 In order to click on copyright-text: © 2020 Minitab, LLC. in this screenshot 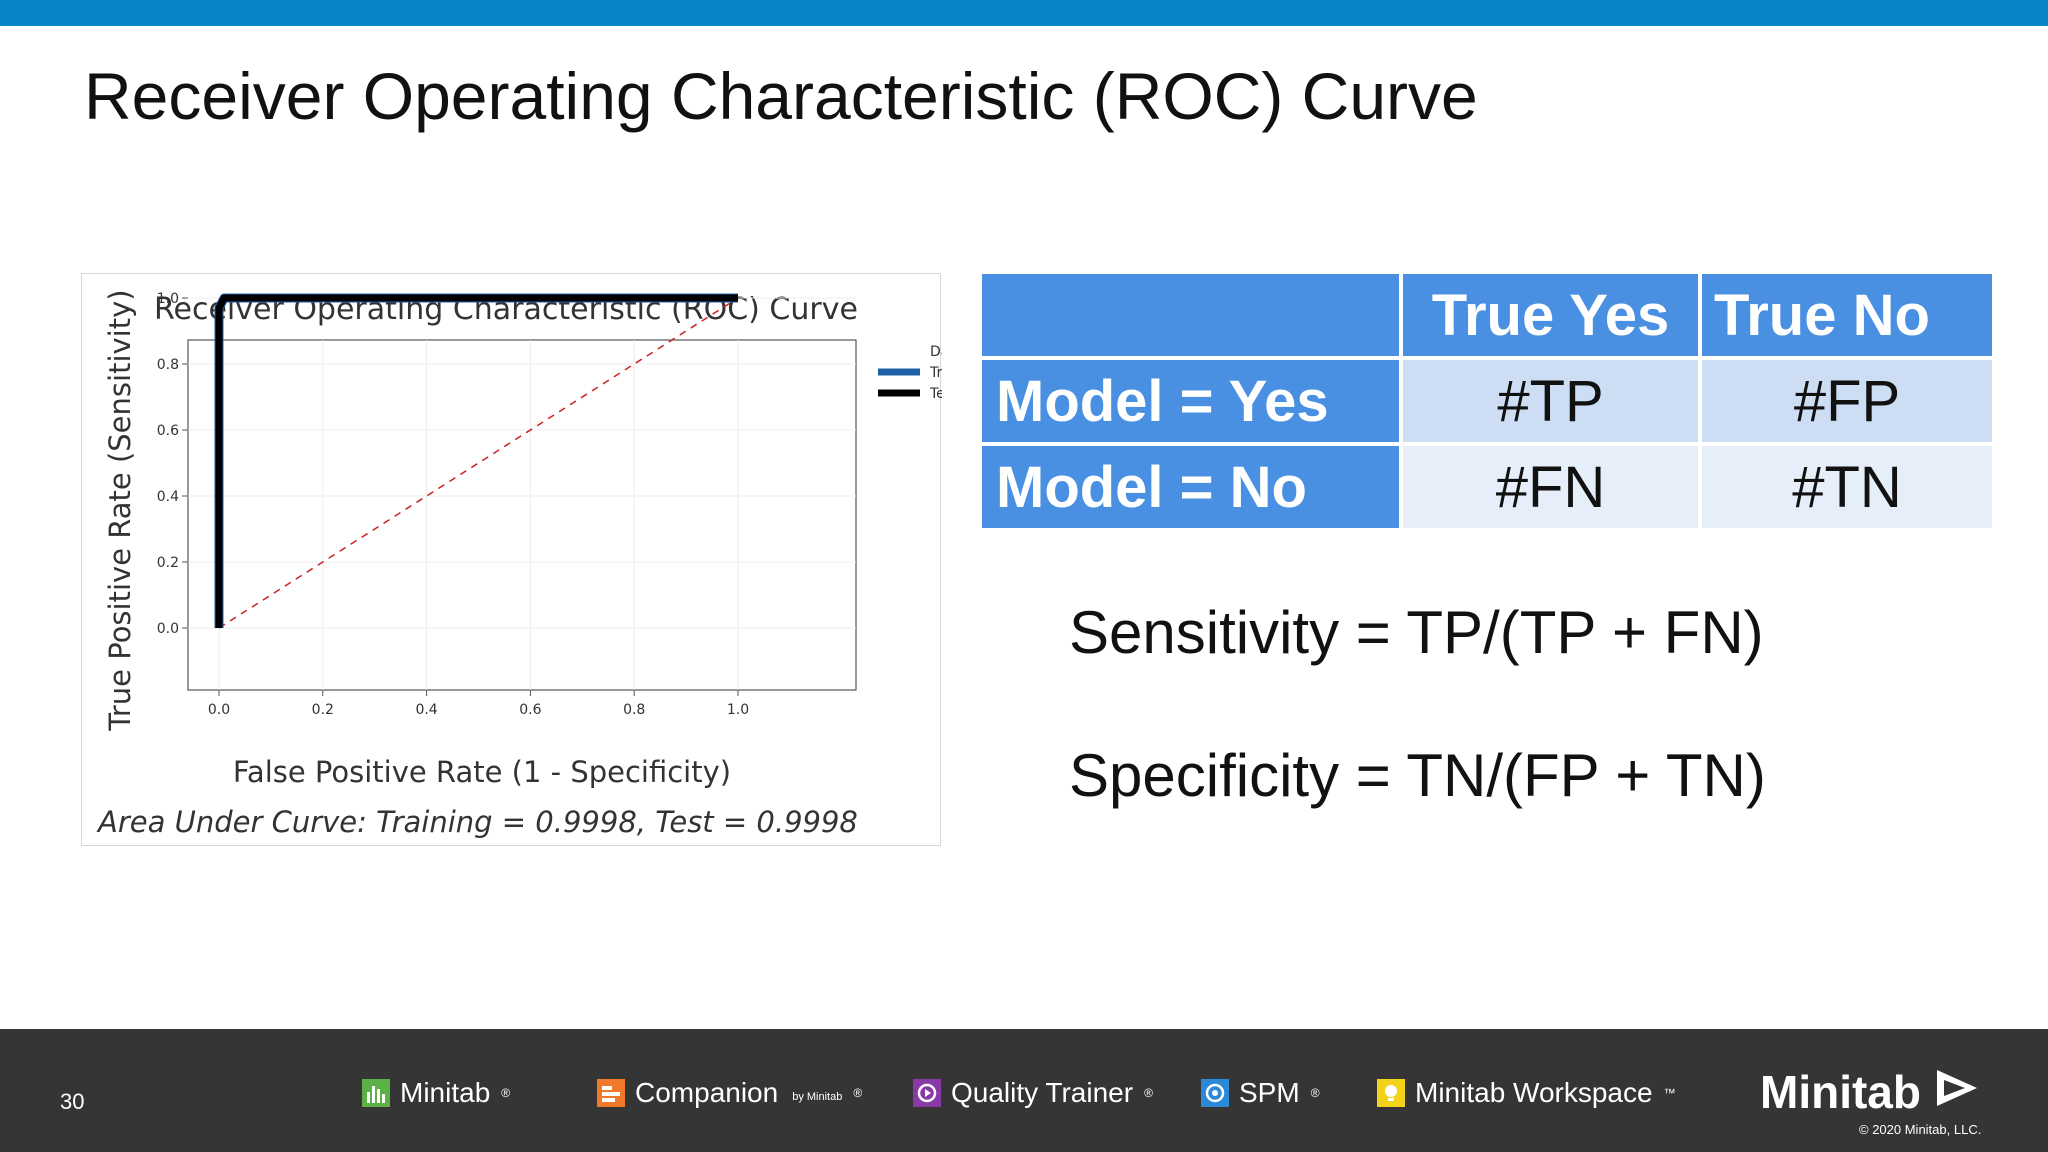, I will do `click(1920, 1129)`.